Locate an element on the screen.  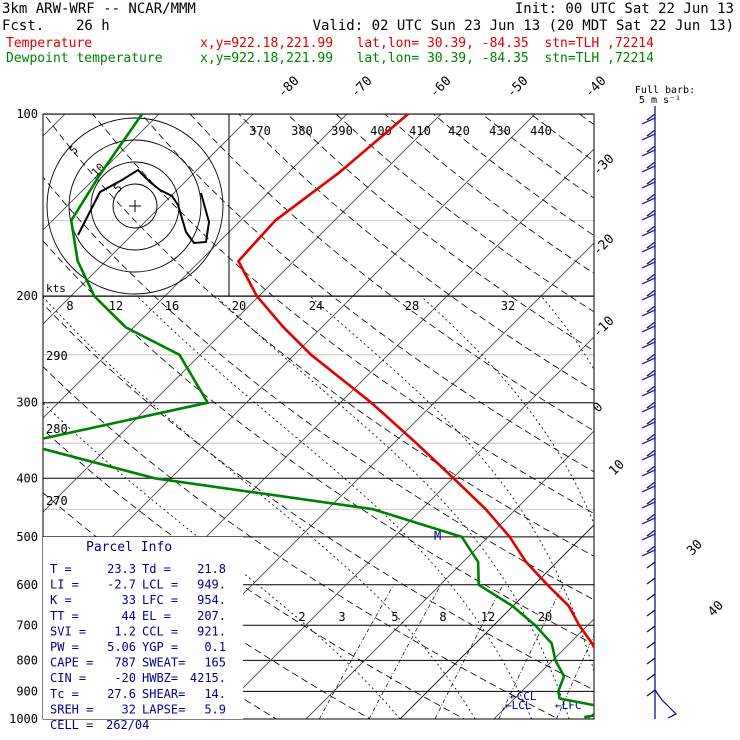
theta-label-440: 440 is located at coordinates (541, 131).